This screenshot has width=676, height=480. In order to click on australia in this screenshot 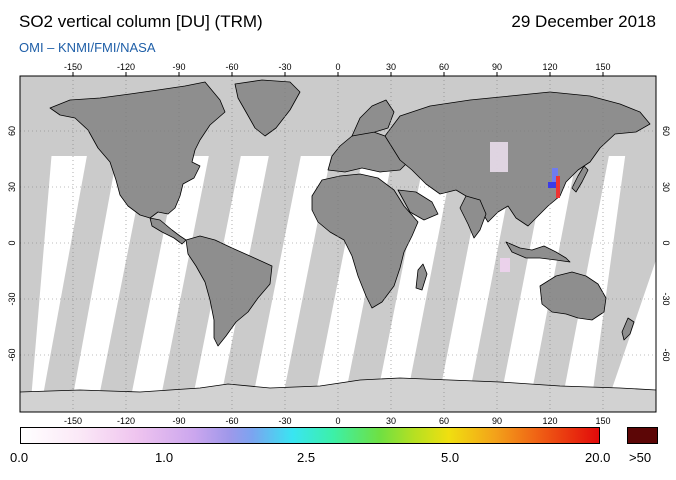, I will do `click(573, 296)`.